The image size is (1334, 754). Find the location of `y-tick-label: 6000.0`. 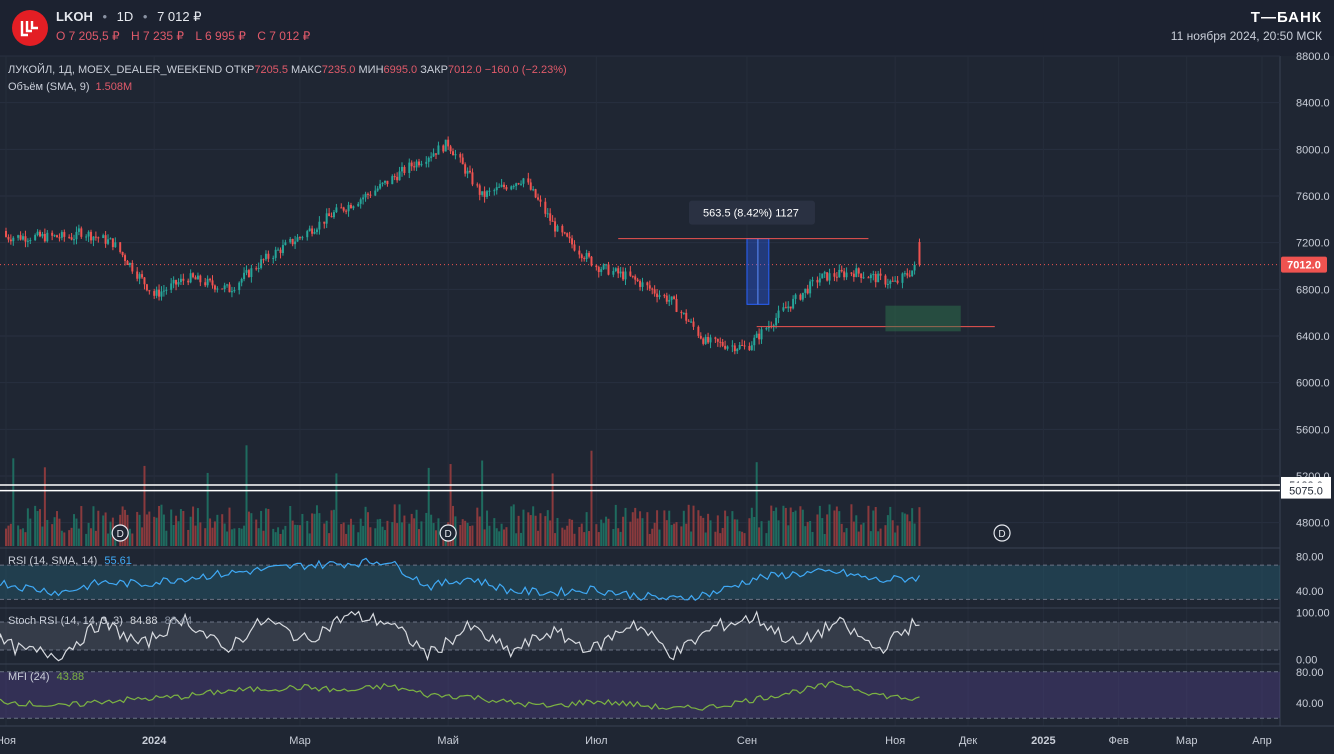

y-tick-label: 6000.0 is located at coordinates (1313, 384).